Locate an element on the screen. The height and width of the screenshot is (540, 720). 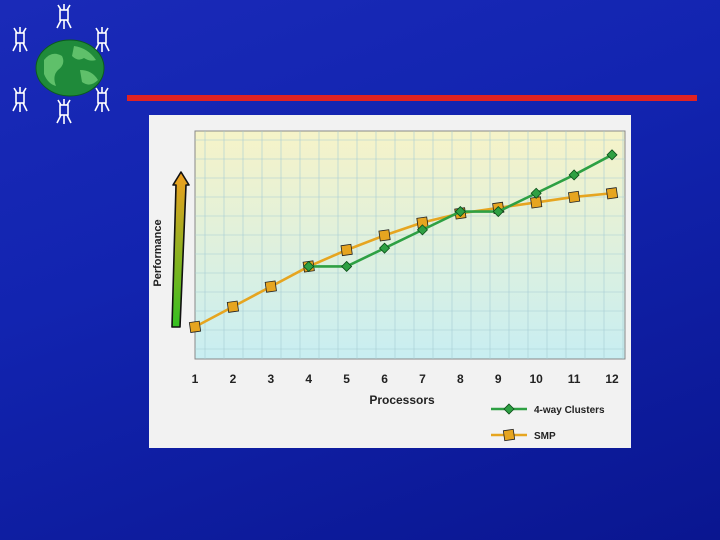
x-tick-label: 10 is located at coordinates (537, 379).